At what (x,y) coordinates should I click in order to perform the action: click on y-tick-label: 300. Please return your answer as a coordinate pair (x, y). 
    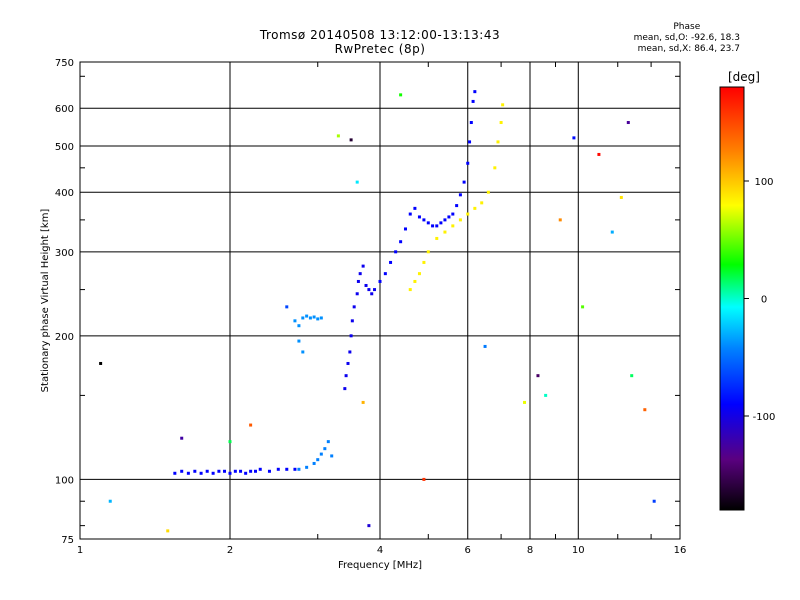
    Looking at the image, I should click on (64, 253).